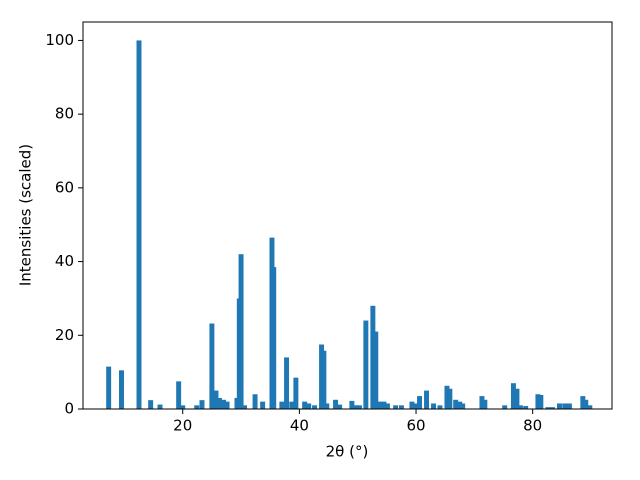 This screenshot has width=640, height=480. What do you see at coordinates (64, 261) in the screenshot?
I see `y-tick-label: 40` at bounding box center [64, 261].